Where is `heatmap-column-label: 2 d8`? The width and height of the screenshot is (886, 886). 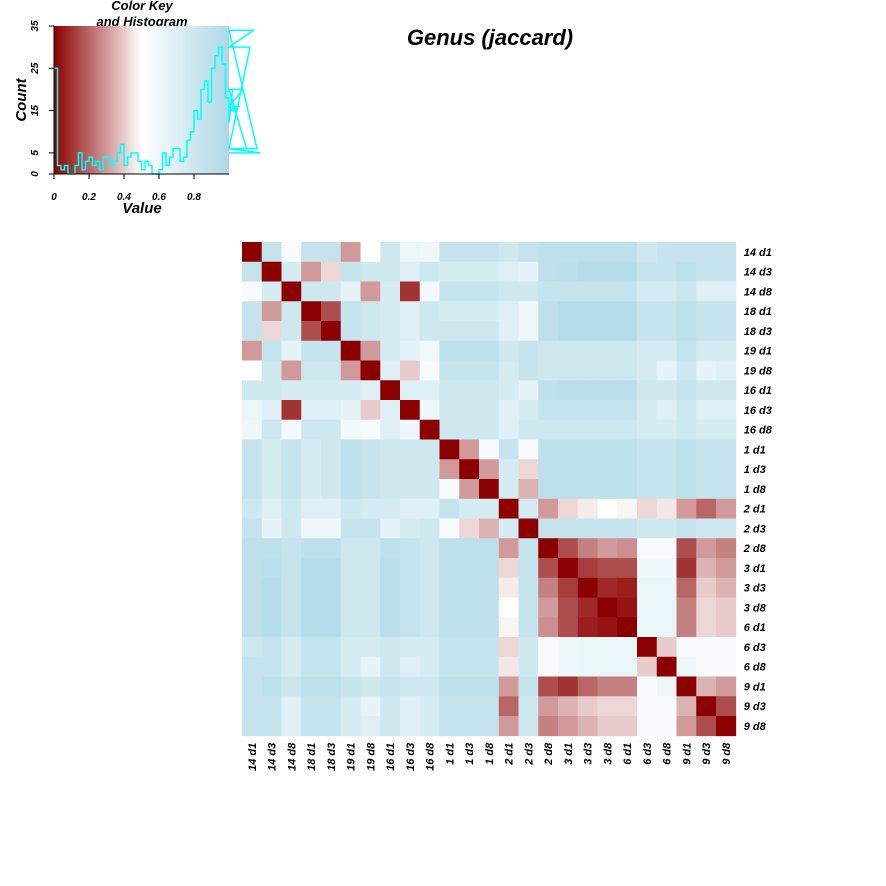 heatmap-column-label: 2 d8 is located at coordinates (549, 754).